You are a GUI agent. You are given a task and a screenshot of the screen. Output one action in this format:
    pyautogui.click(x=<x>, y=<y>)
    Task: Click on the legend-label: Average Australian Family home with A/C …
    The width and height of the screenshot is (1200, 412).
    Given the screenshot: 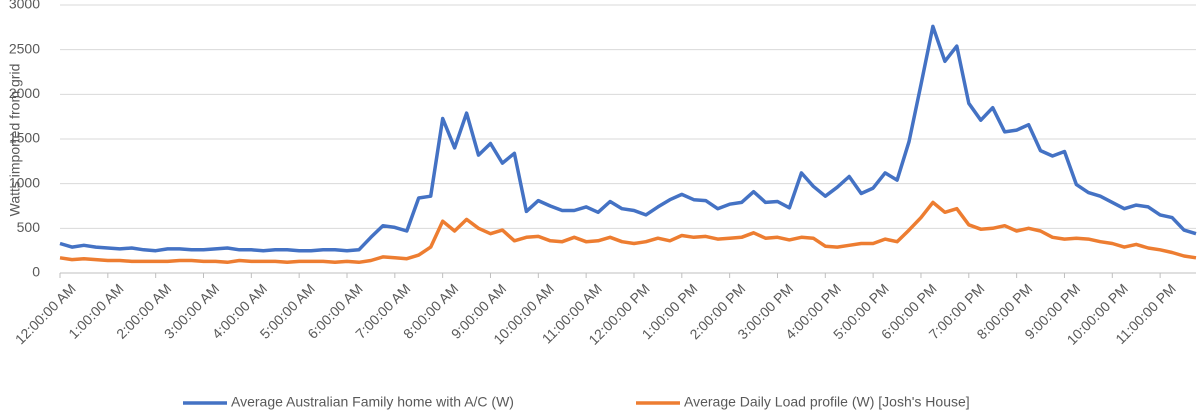 What is the action you would take?
    pyautogui.click(x=372, y=402)
    